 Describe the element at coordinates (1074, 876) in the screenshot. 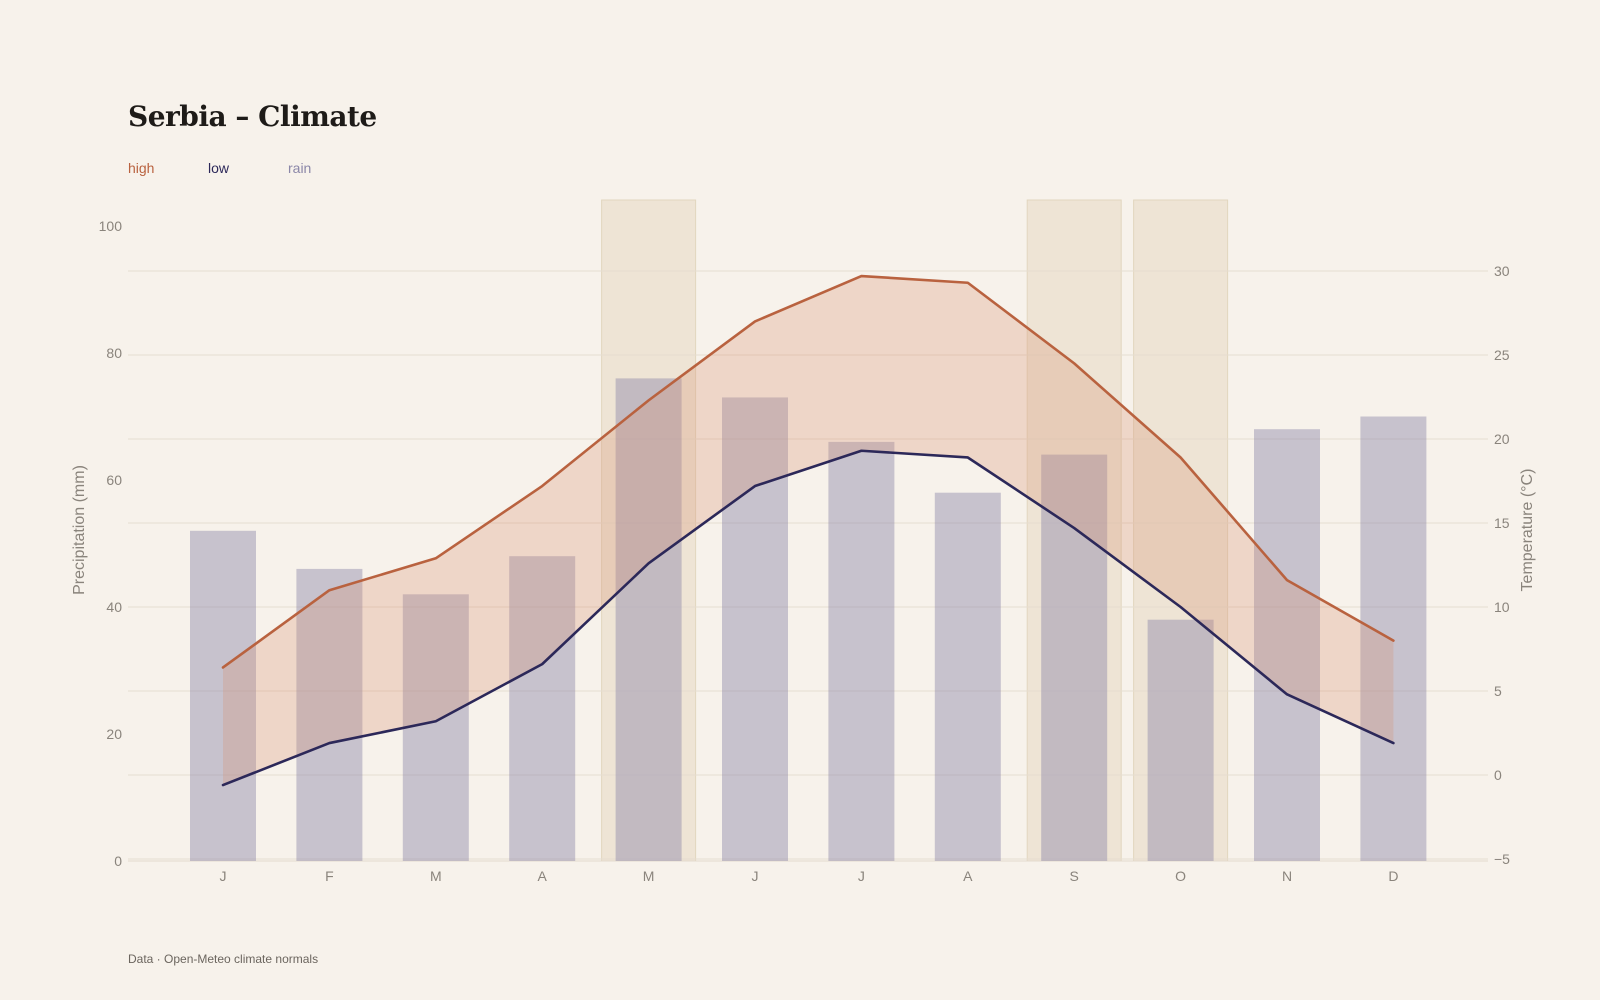

I see `x-tick-label-9: S` at that location.